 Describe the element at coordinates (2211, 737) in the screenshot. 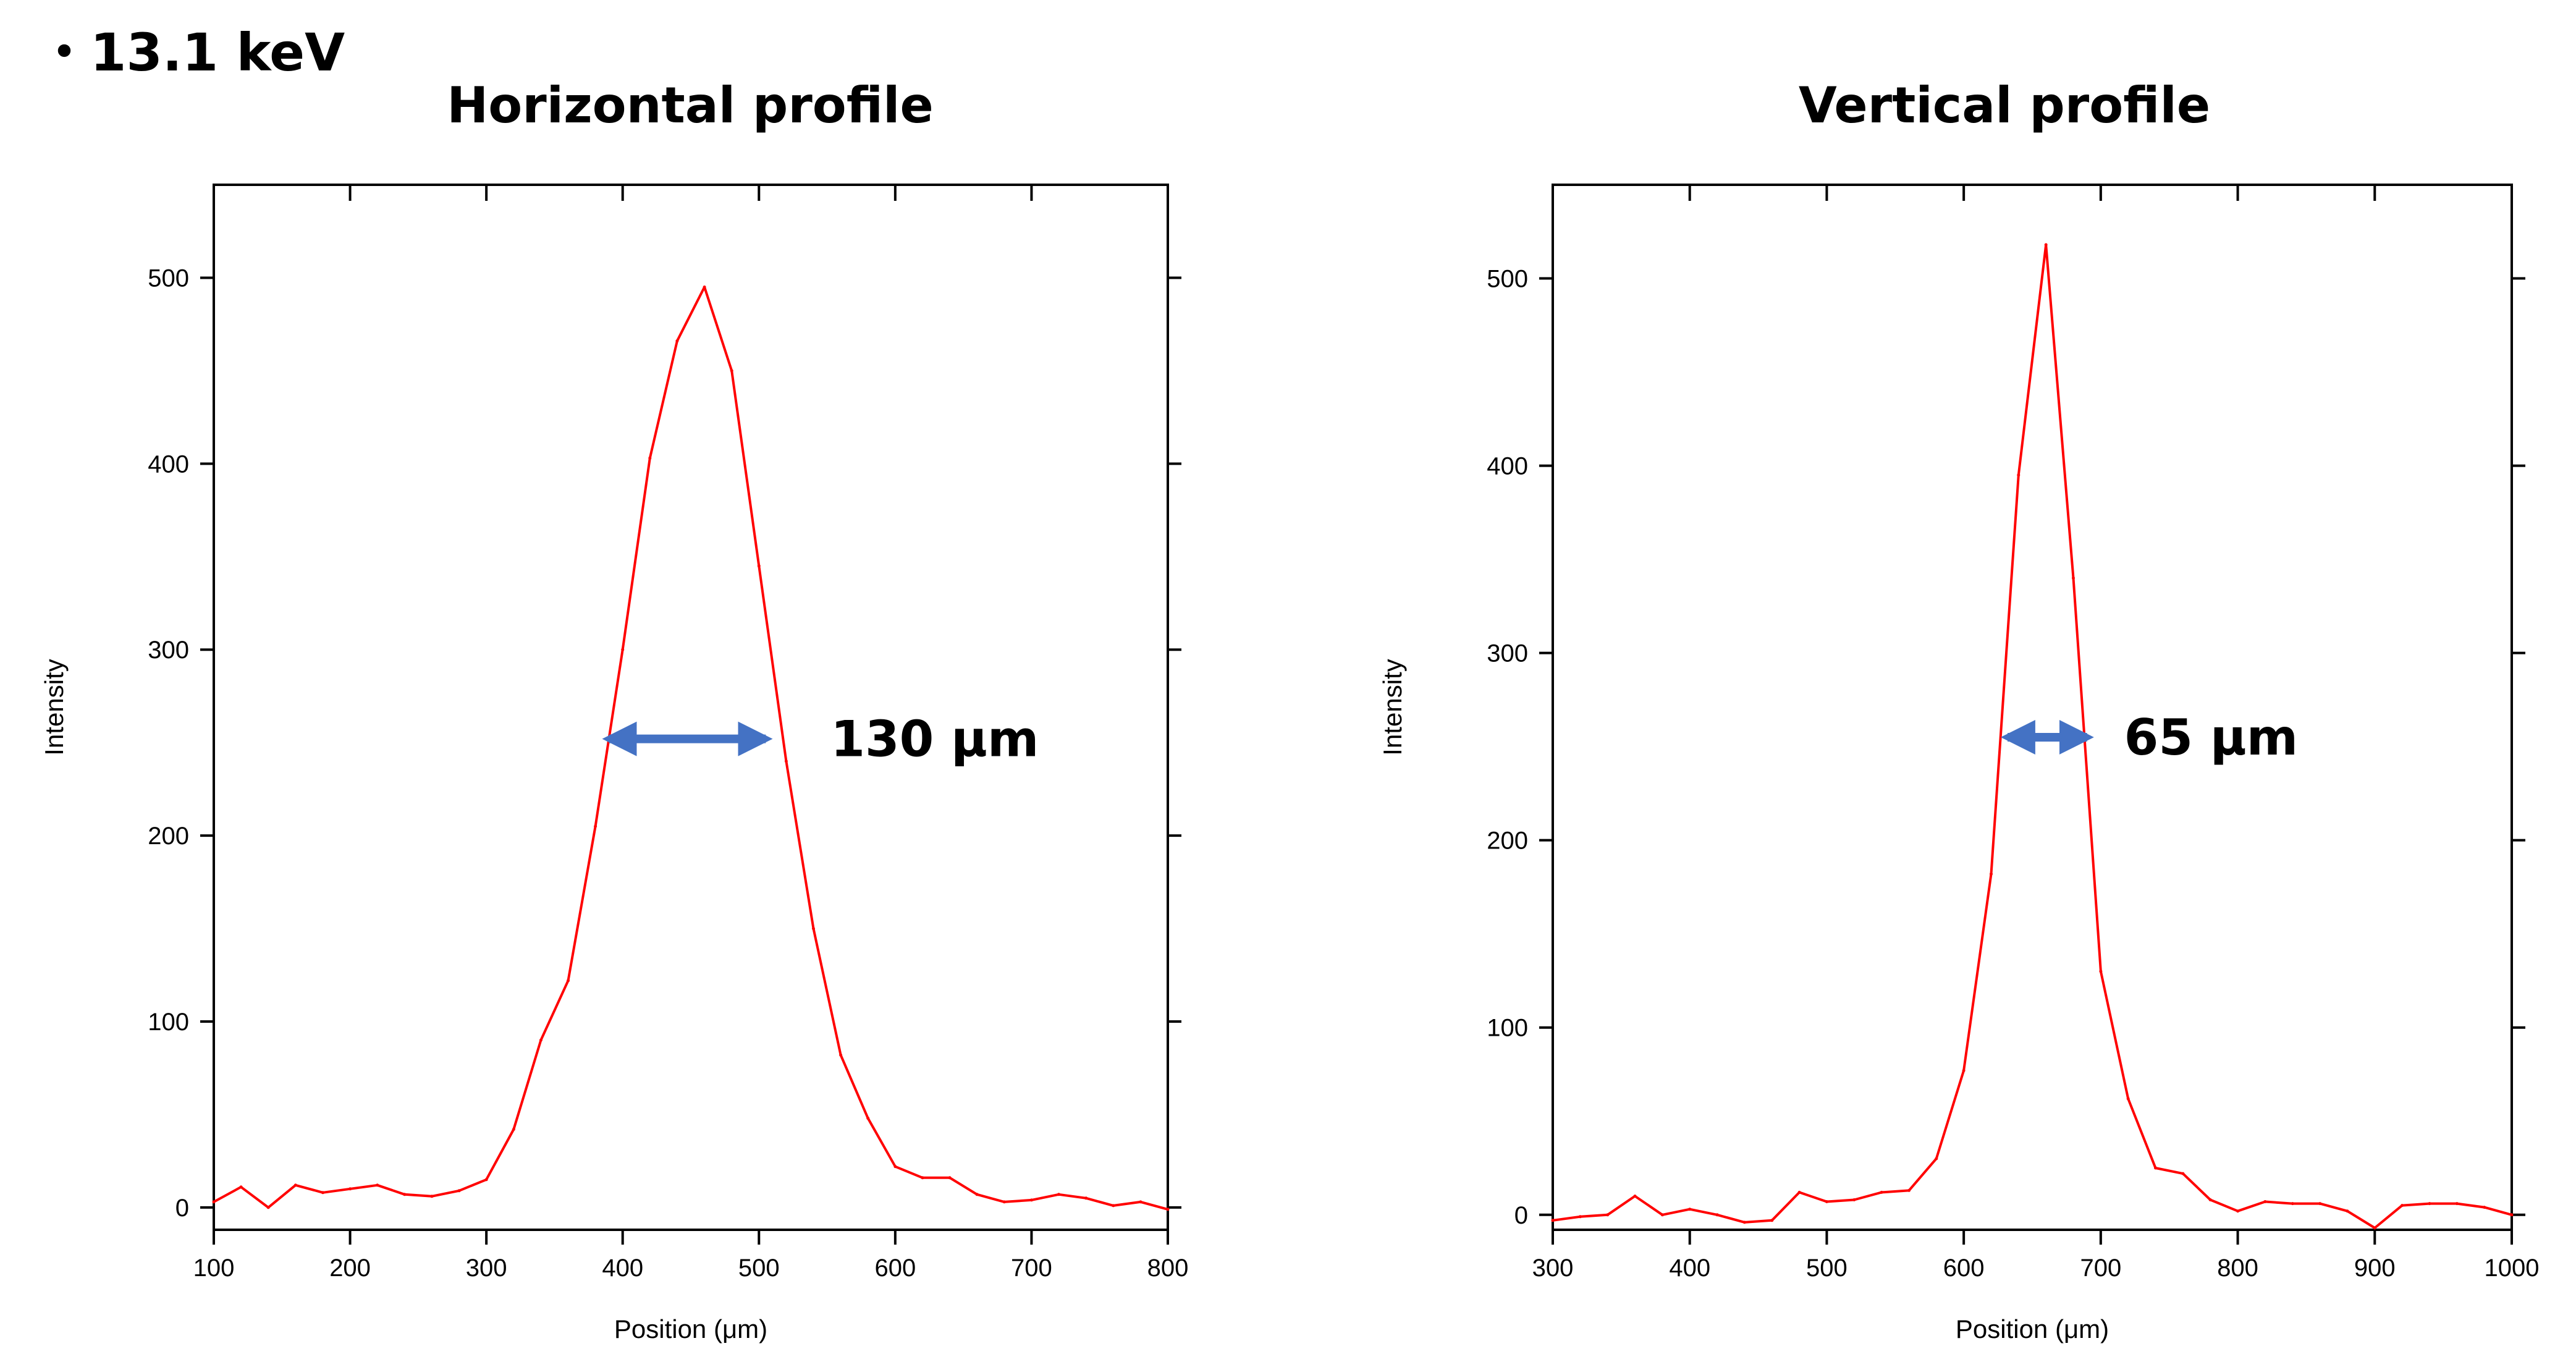

I see `fwhm-label: 65 μm` at that location.